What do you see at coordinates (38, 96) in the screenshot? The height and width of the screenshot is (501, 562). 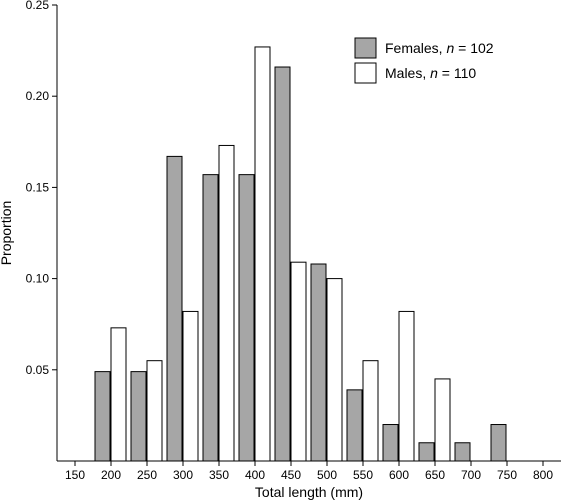 I see `y-tick-label-3: 0.20` at bounding box center [38, 96].